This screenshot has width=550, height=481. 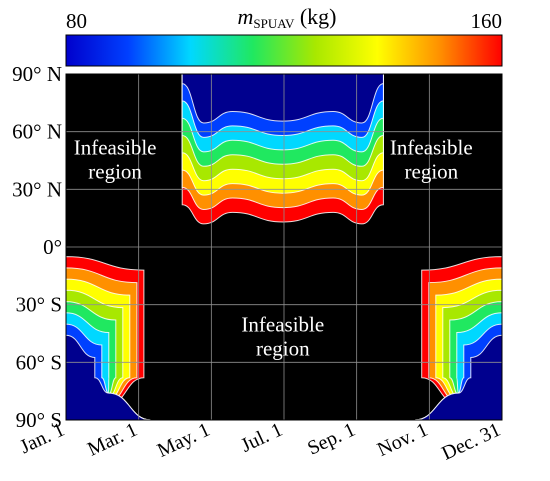 I want to click on x-tick-label: Jul. 1, so click(x=262, y=438).